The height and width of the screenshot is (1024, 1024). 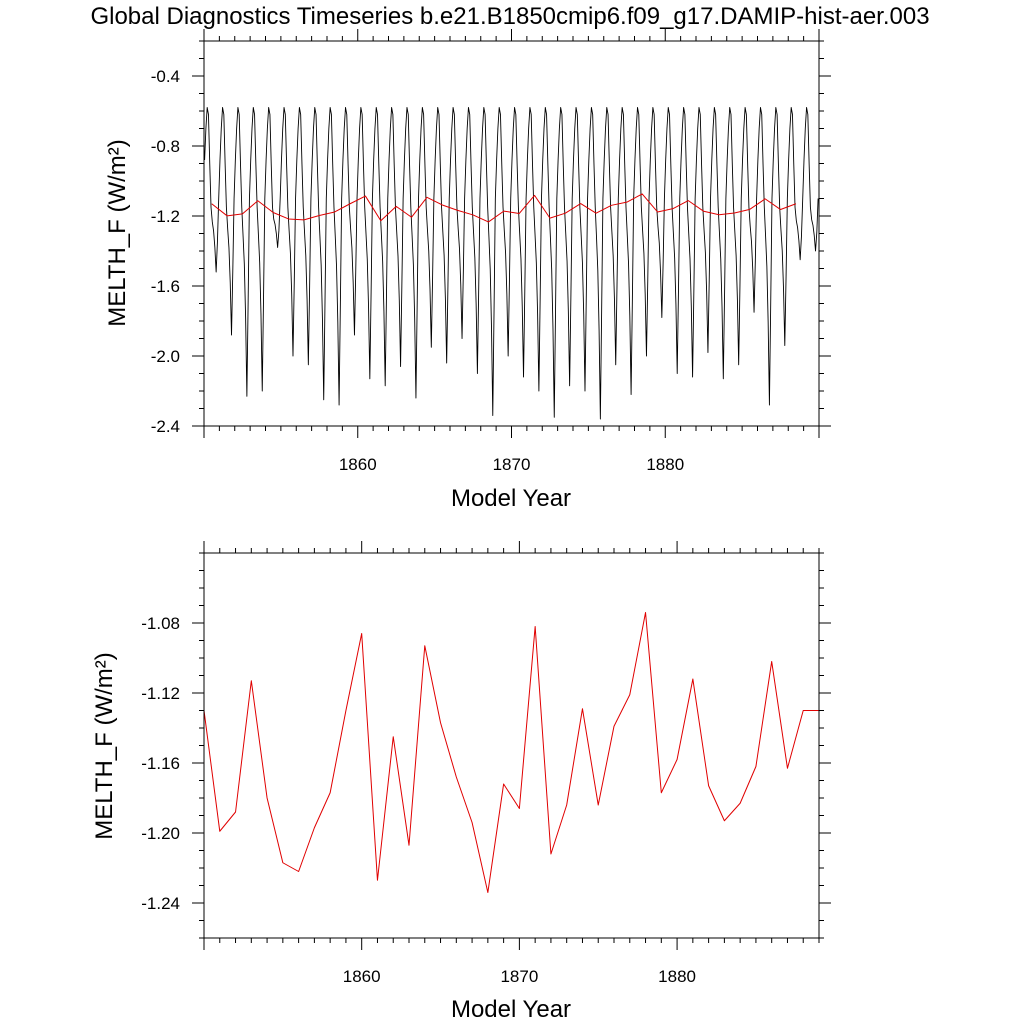 I want to click on bottom-y-tick-label: -1.24, so click(x=160, y=903).